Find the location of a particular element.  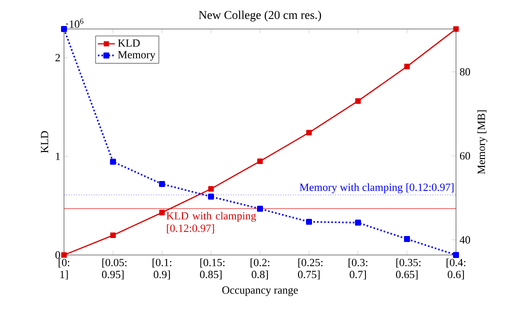

y2-axis-title: Memory [MB] is located at coordinates (482, 142).